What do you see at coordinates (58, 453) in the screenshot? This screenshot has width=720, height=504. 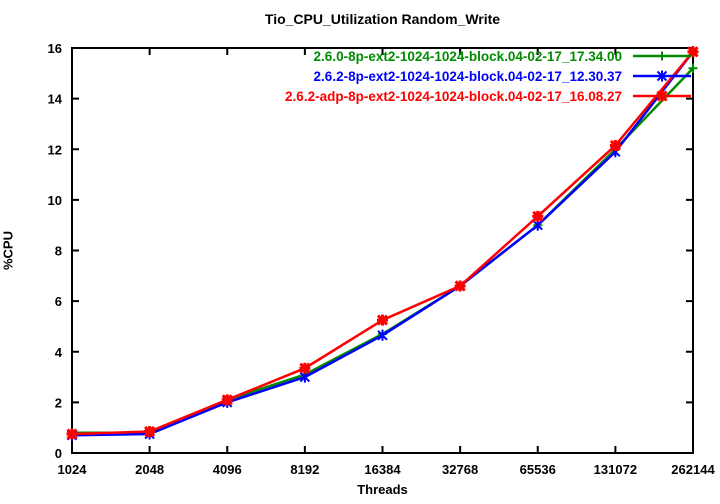 I see `y-tick-label: 0` at bounding box center [58, 453].